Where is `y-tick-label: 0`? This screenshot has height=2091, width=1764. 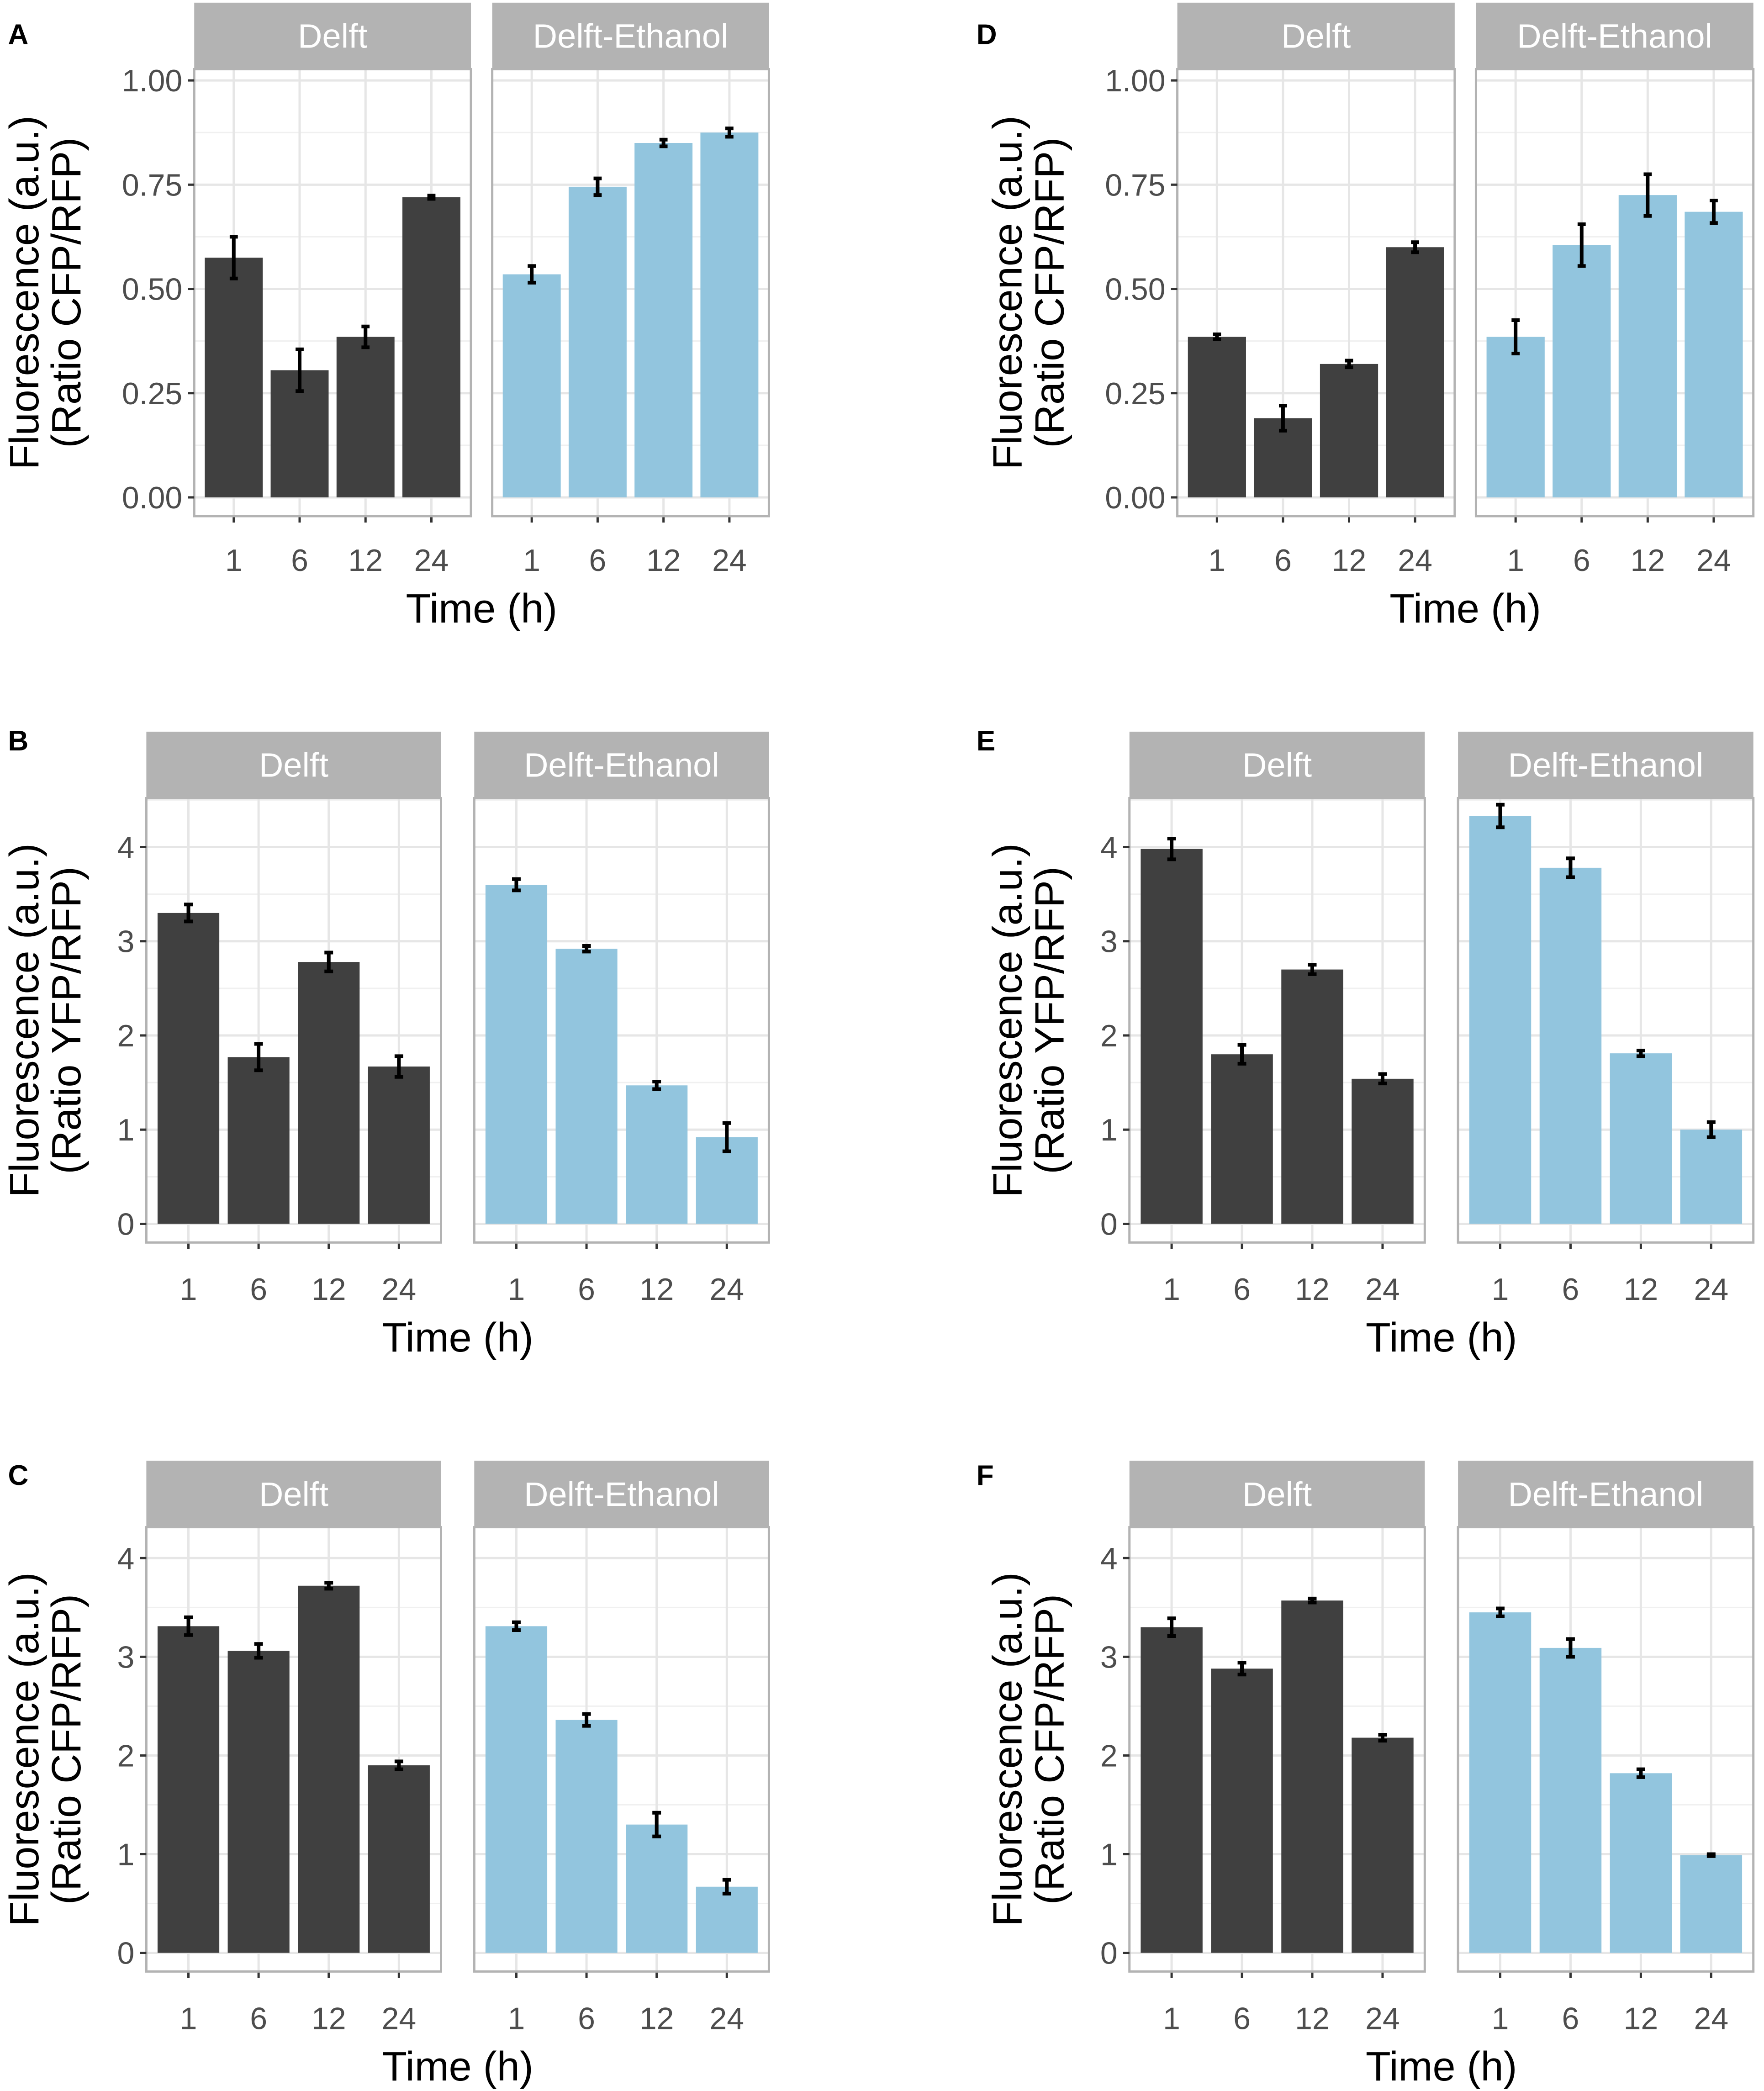 y-tick-label: 0 is located at coordinates (126, 1953).